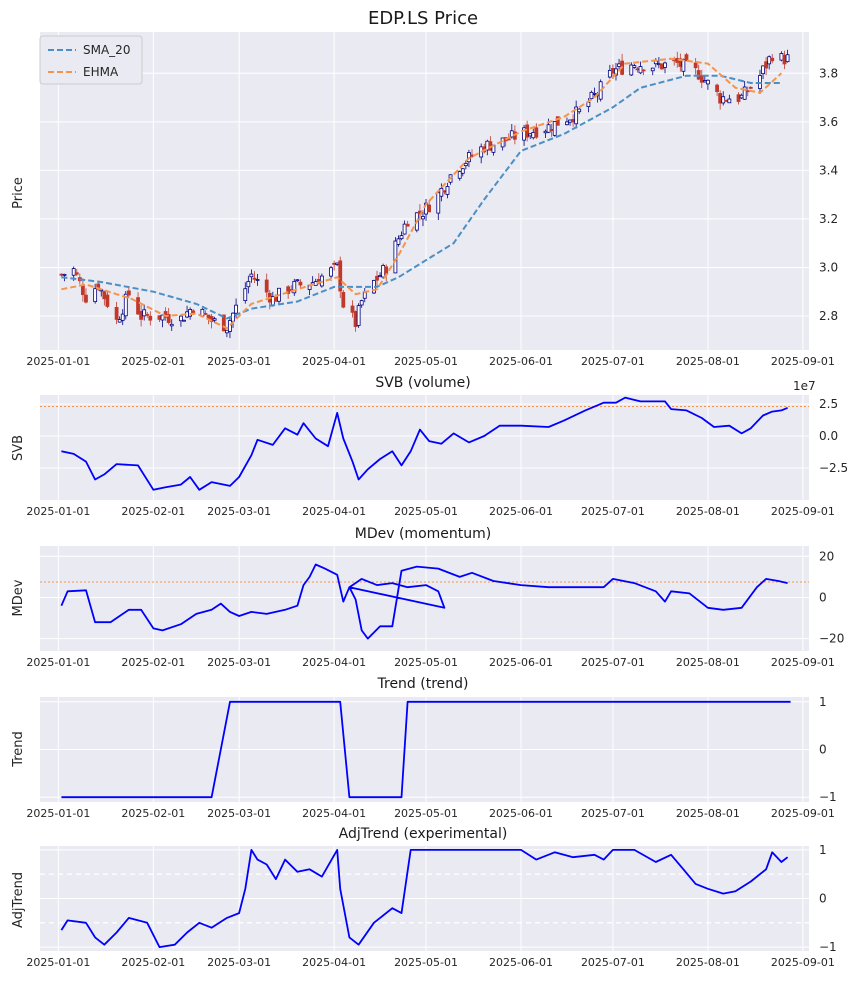 The height and width of the screenshot is (984, 856). Describe the element at coordinates (18, 193) in the screenshot. I see `price-ylabel: Price` at that location.